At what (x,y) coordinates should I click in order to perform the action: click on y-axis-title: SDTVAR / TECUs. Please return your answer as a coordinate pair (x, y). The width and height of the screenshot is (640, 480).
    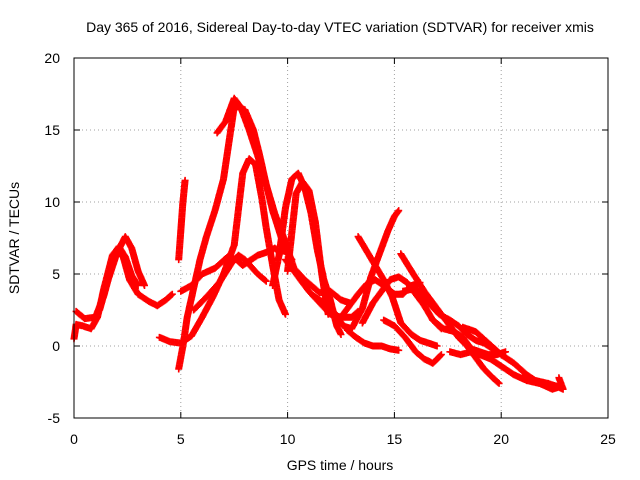
    Looking at the image, I should click on (14, 238).